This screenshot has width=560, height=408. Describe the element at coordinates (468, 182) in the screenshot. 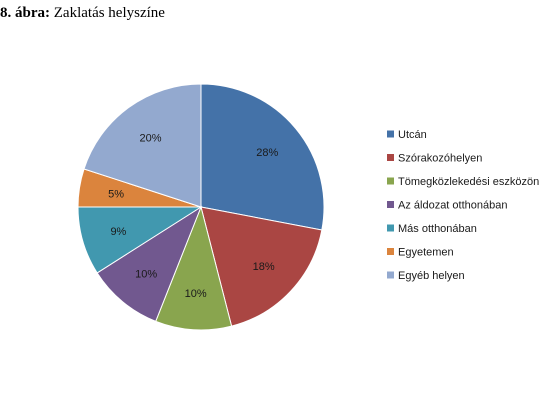

I see `legend-label: Tömegközlekedési eszközön` at that location.